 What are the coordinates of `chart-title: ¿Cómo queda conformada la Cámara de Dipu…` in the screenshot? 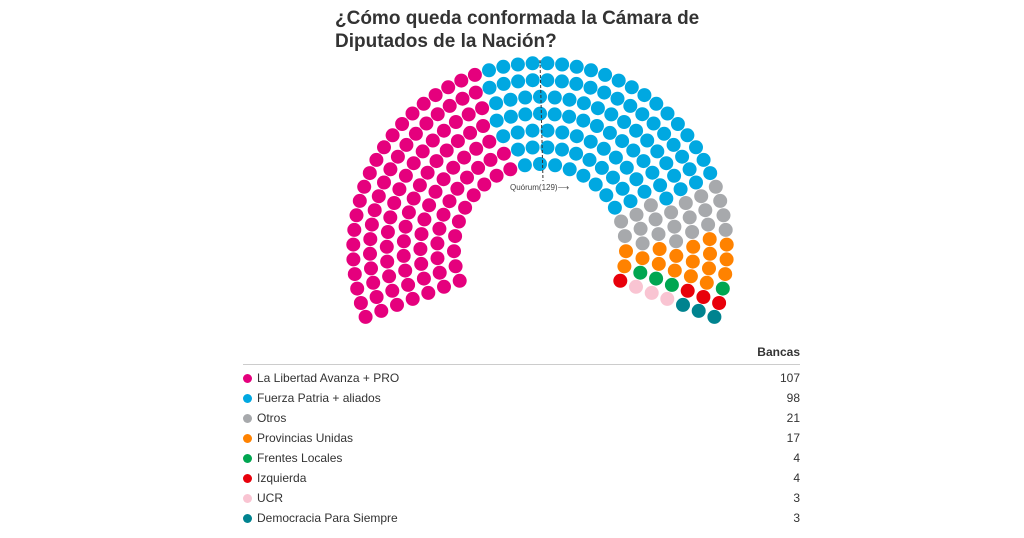 It's located at (517, 30).